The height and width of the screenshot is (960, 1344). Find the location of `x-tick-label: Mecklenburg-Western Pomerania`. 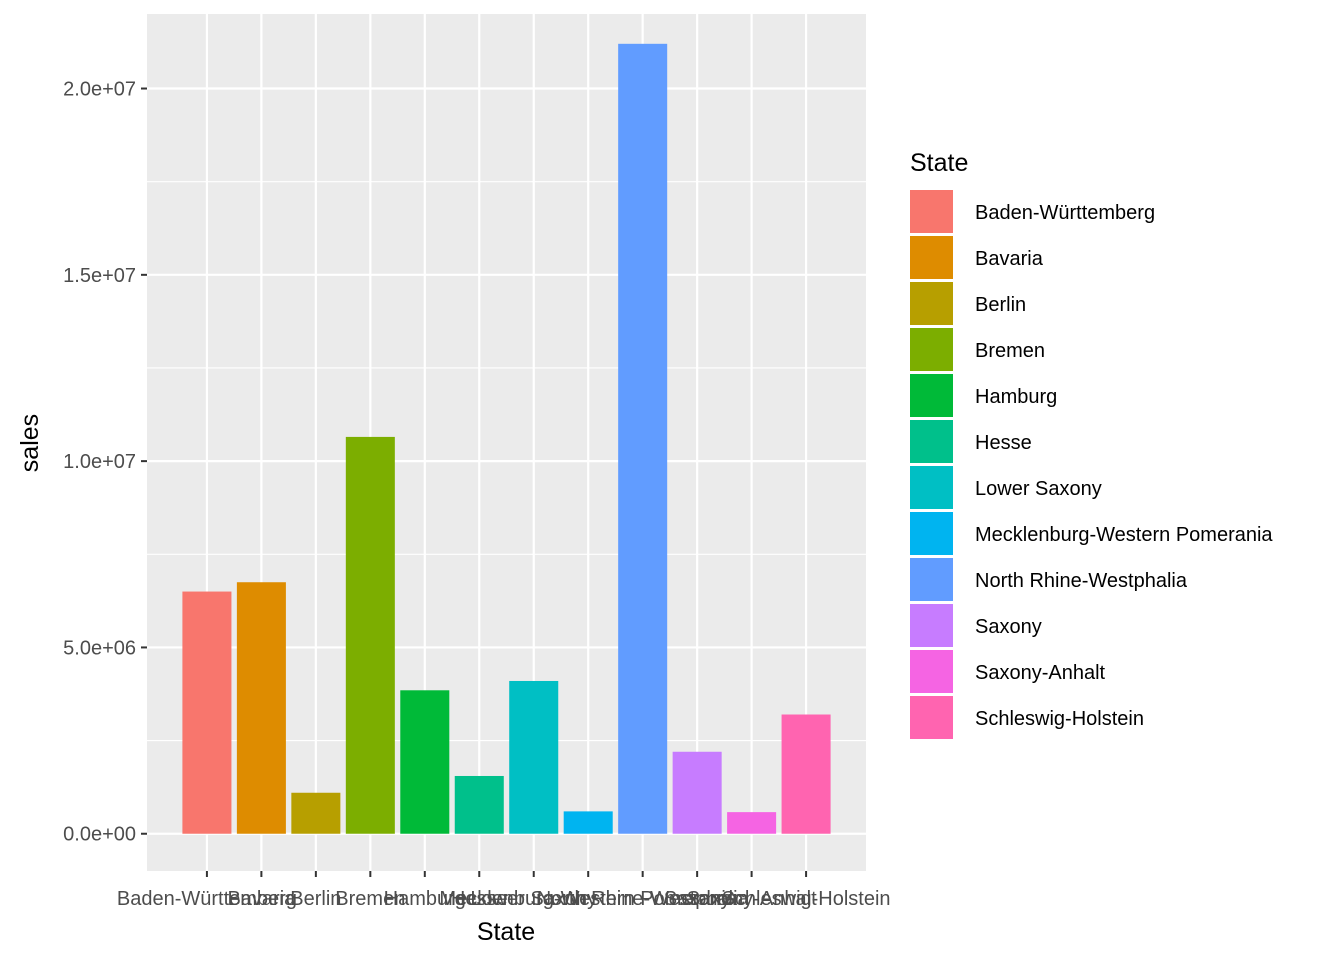

x-tick-label: Mecklenburg-Western Pomerania is located at coordinates (588, 899).